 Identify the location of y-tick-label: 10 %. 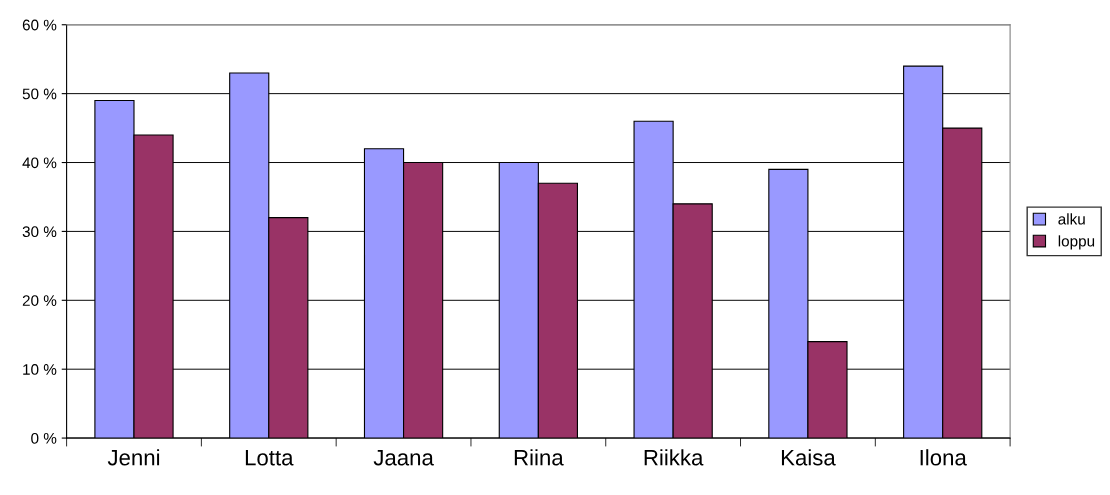
(40, 369).